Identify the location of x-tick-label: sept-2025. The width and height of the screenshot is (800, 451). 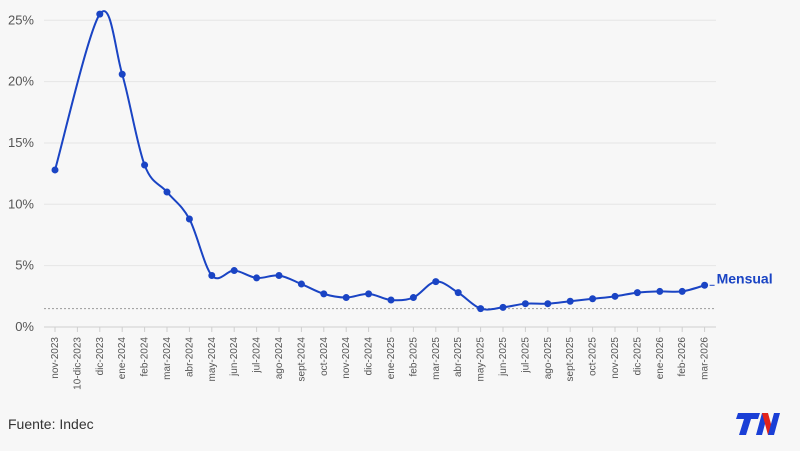
(570, 359).